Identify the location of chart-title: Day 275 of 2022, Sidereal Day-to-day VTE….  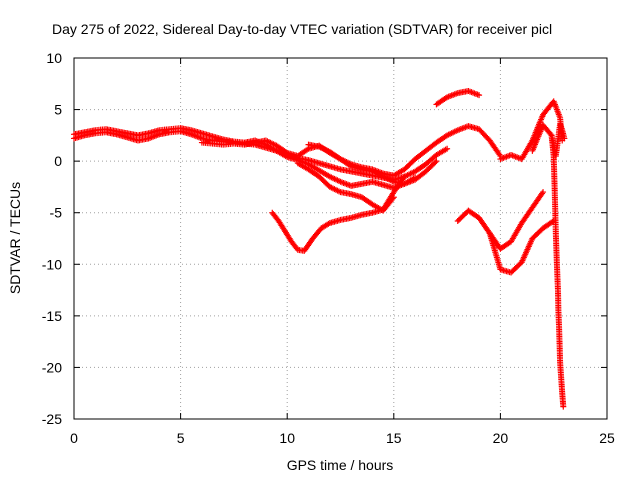
(302, 29).